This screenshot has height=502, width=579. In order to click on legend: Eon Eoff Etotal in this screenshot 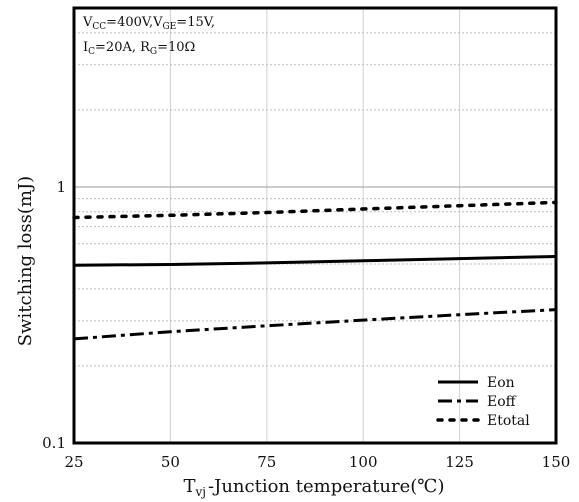, I will do `click(483, 402)`.